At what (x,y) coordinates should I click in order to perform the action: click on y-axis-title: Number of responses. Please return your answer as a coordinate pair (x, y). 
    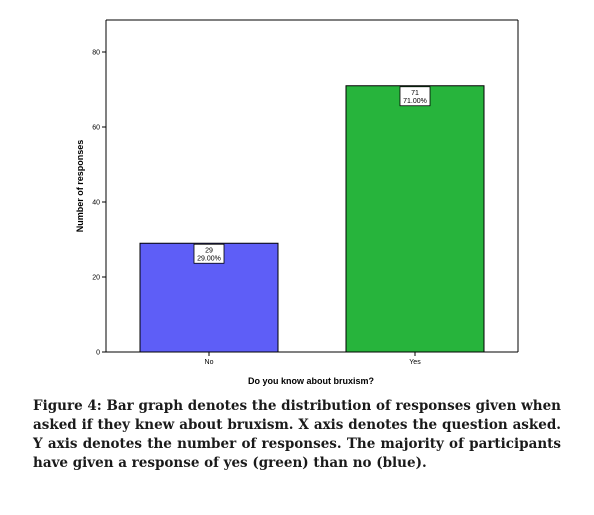
    Looking at the image, I should click on (80, 186).